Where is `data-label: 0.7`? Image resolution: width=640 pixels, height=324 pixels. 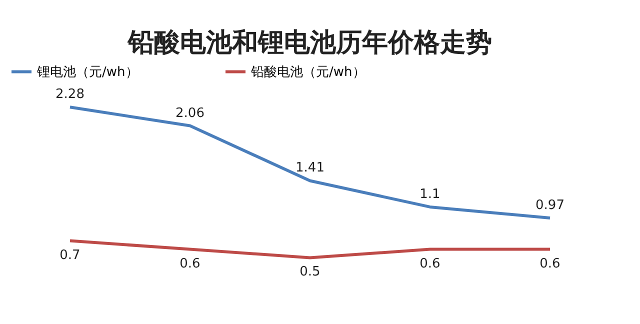
data-label: 0.7 is located at coordinates (70, 255).